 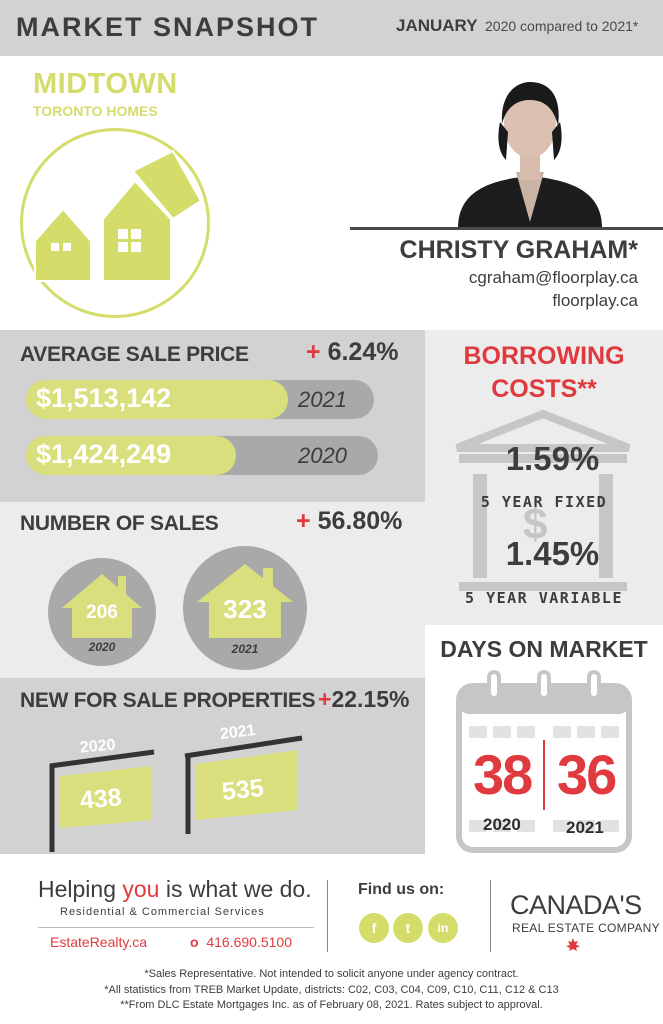 I want to click on rate-variable: 1.45%, so click(x=552, y=553).